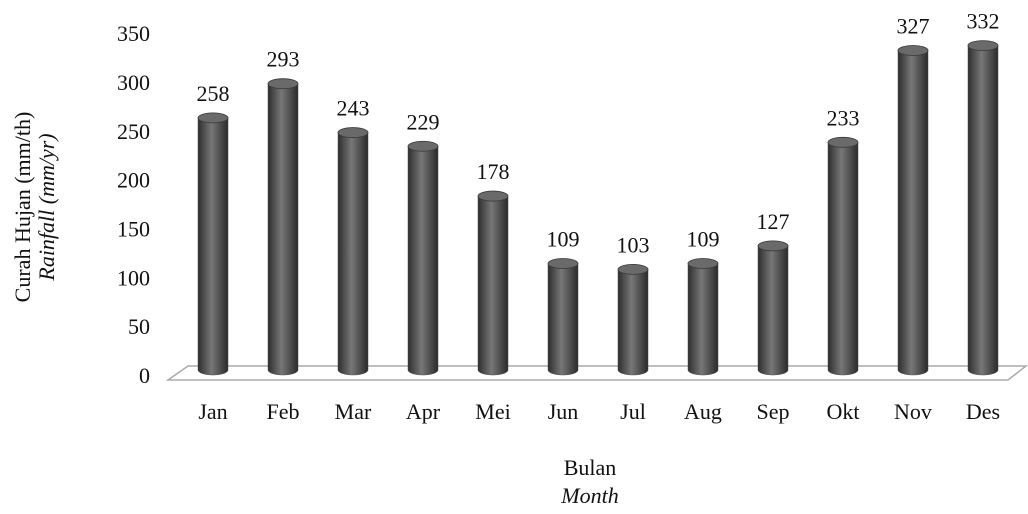 The width and height of the screenshot is (1028, 514). Describe the element at coordinates (353, 411) in the screenshot. I see `x-tick-label: Mar` at that location.